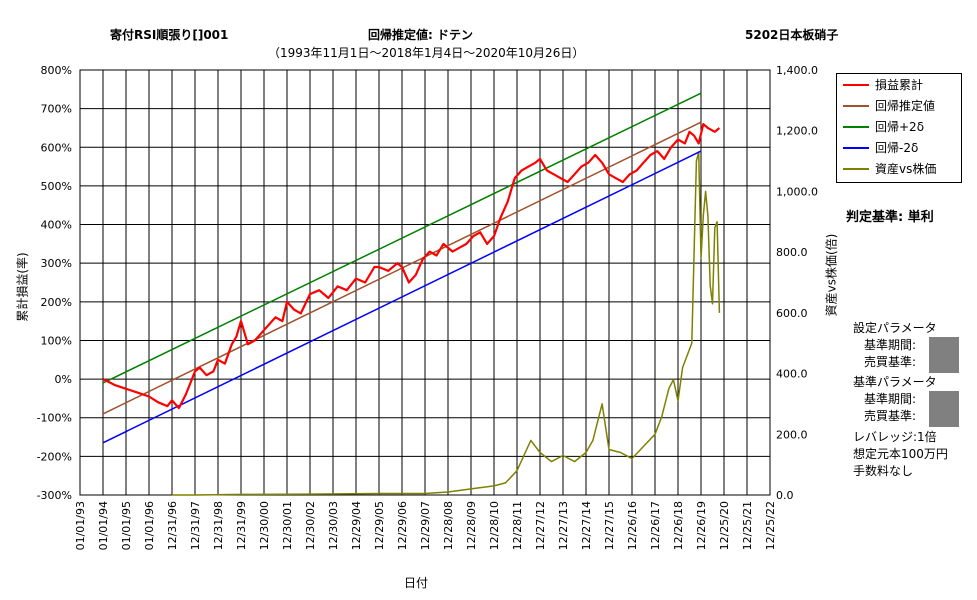  I want to click on y-right-tick-label: 1,400.0, so click(797, 70).